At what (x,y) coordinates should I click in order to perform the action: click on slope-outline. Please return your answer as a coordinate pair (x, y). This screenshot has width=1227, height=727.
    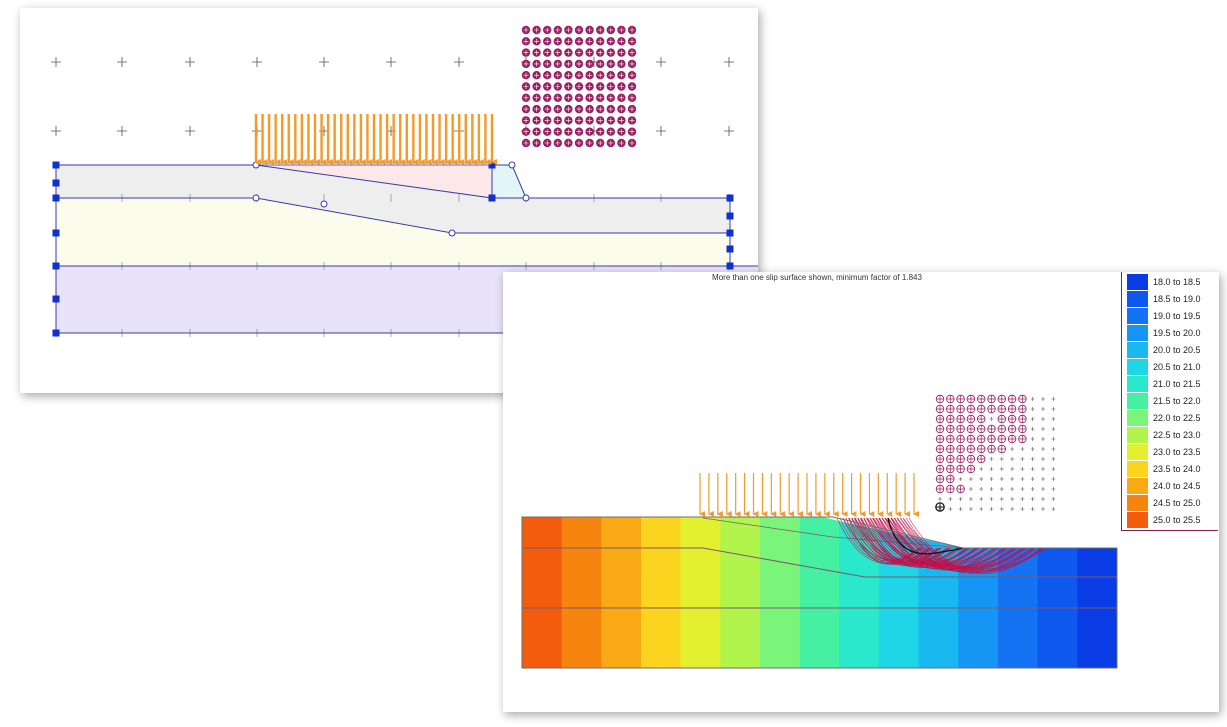
    Looking at the image, I should click on (819, 592).